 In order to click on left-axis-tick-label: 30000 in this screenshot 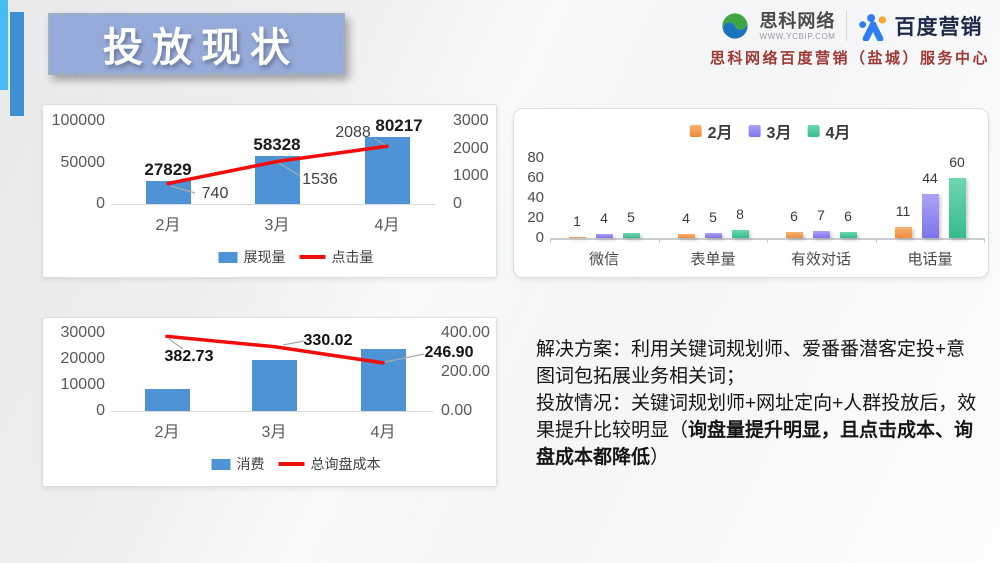, I will do `click(83, 332)`.